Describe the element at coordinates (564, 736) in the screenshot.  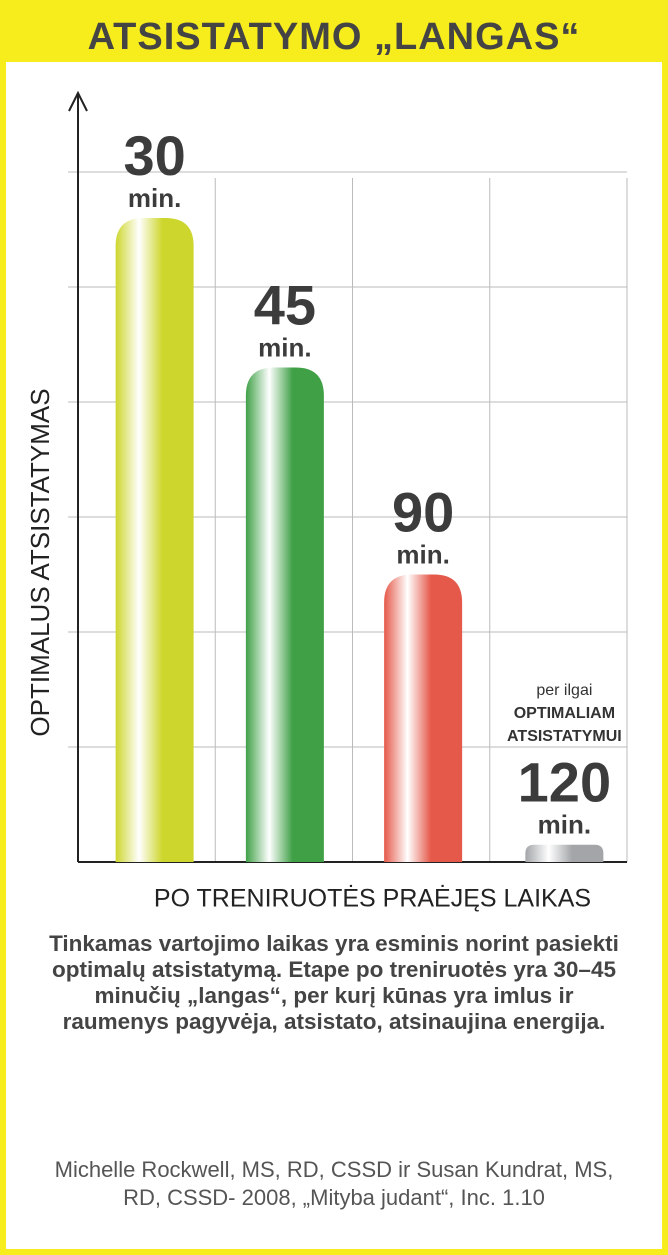
I see `annotation: ATSISTATYMUI` at that location.